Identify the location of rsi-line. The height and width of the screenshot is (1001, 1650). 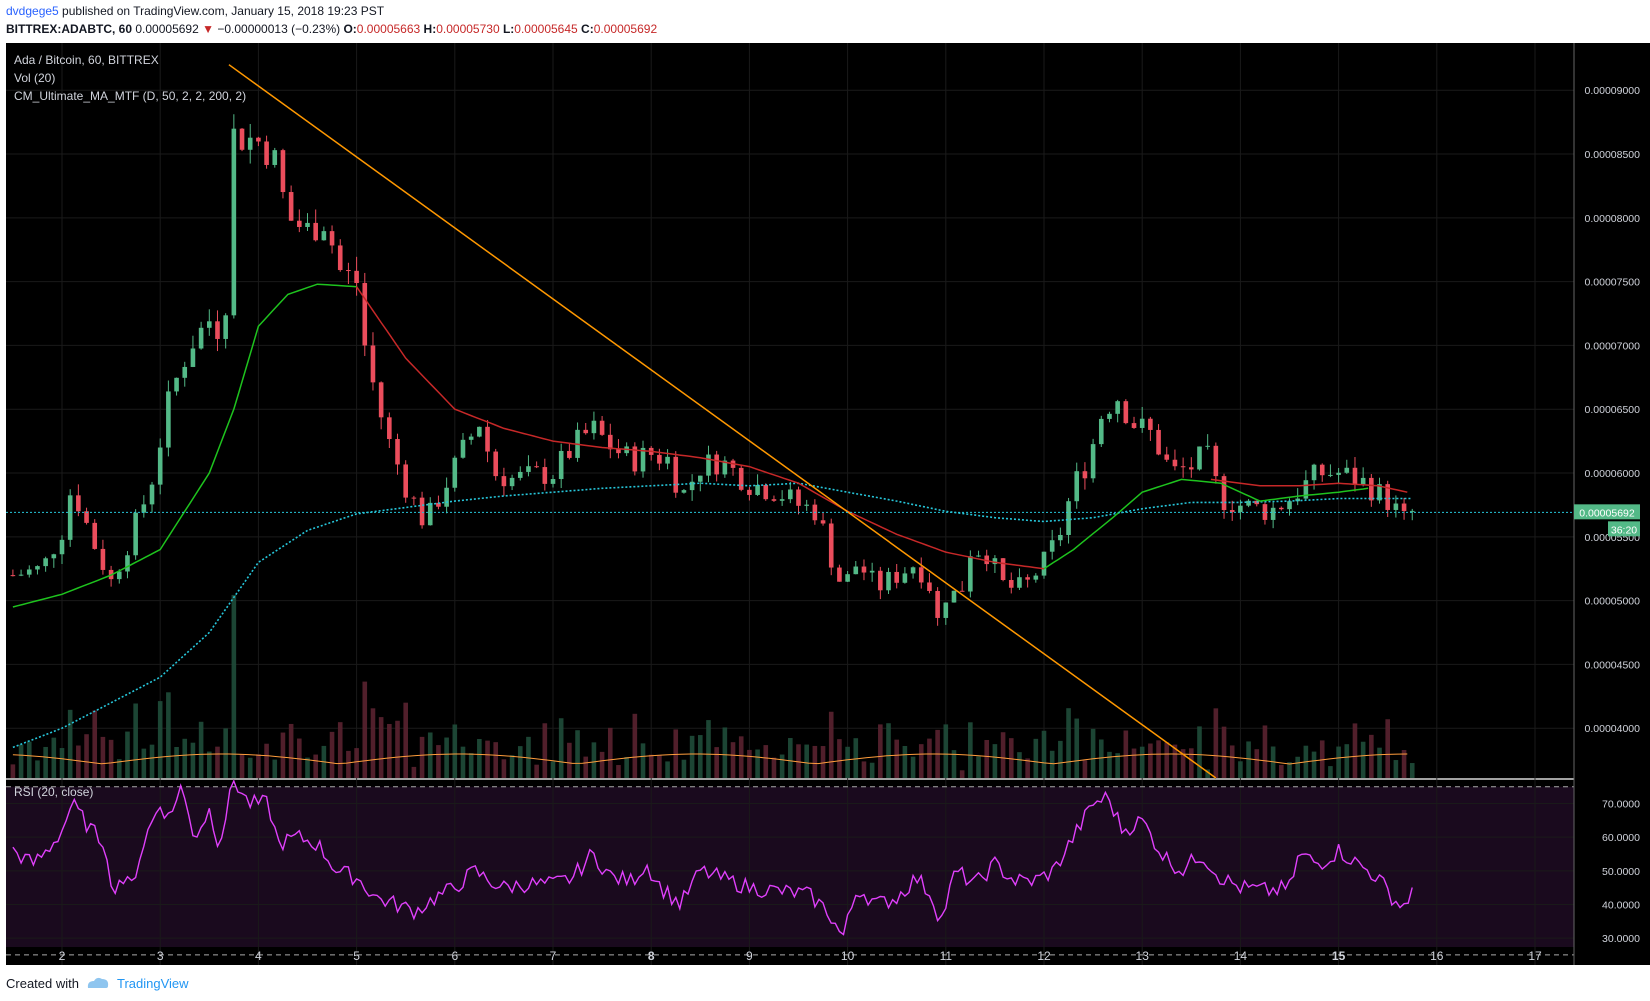
(712, 857).